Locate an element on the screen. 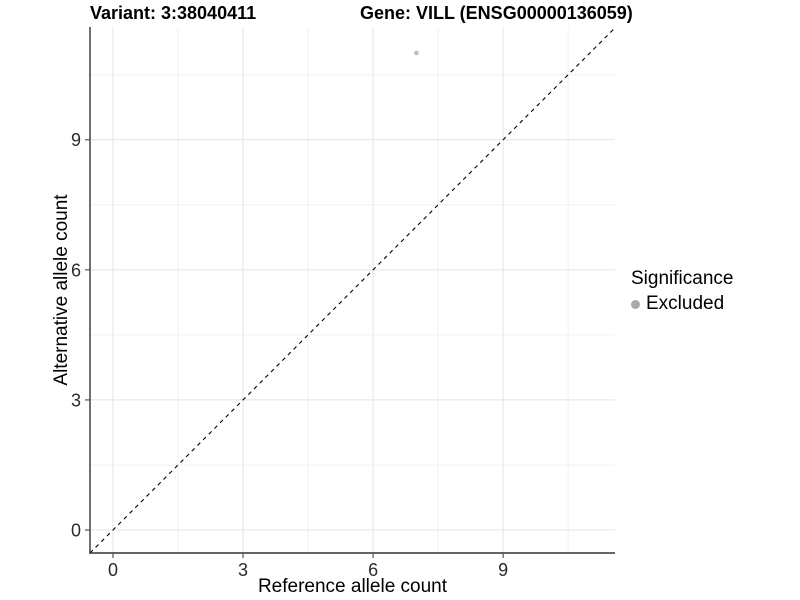  legend-item-excluded: Excluded is located at coordinates (682, 304).